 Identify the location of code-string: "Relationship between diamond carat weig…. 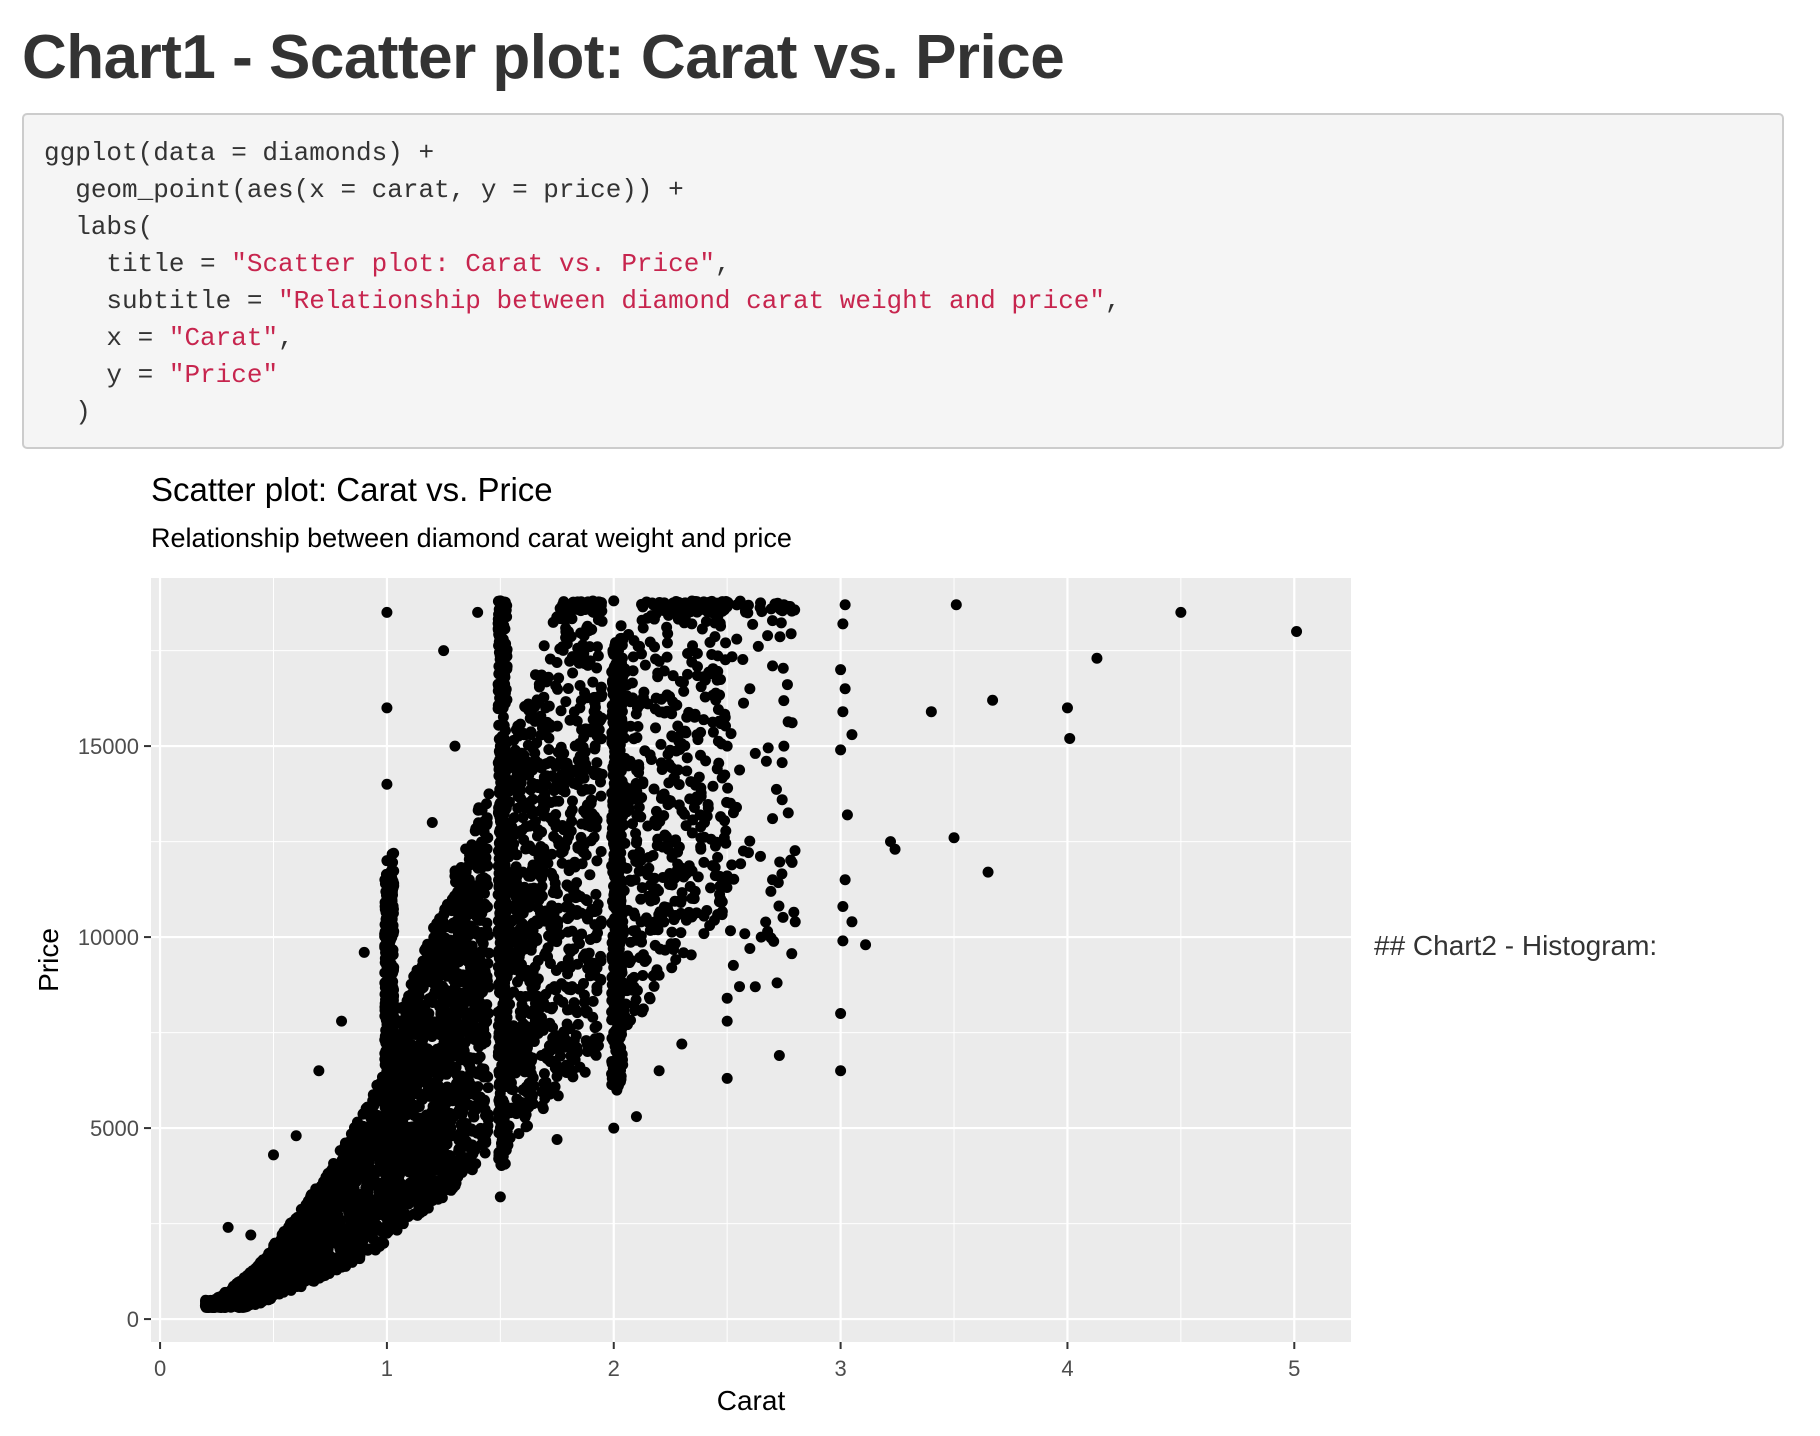
(691, 301).